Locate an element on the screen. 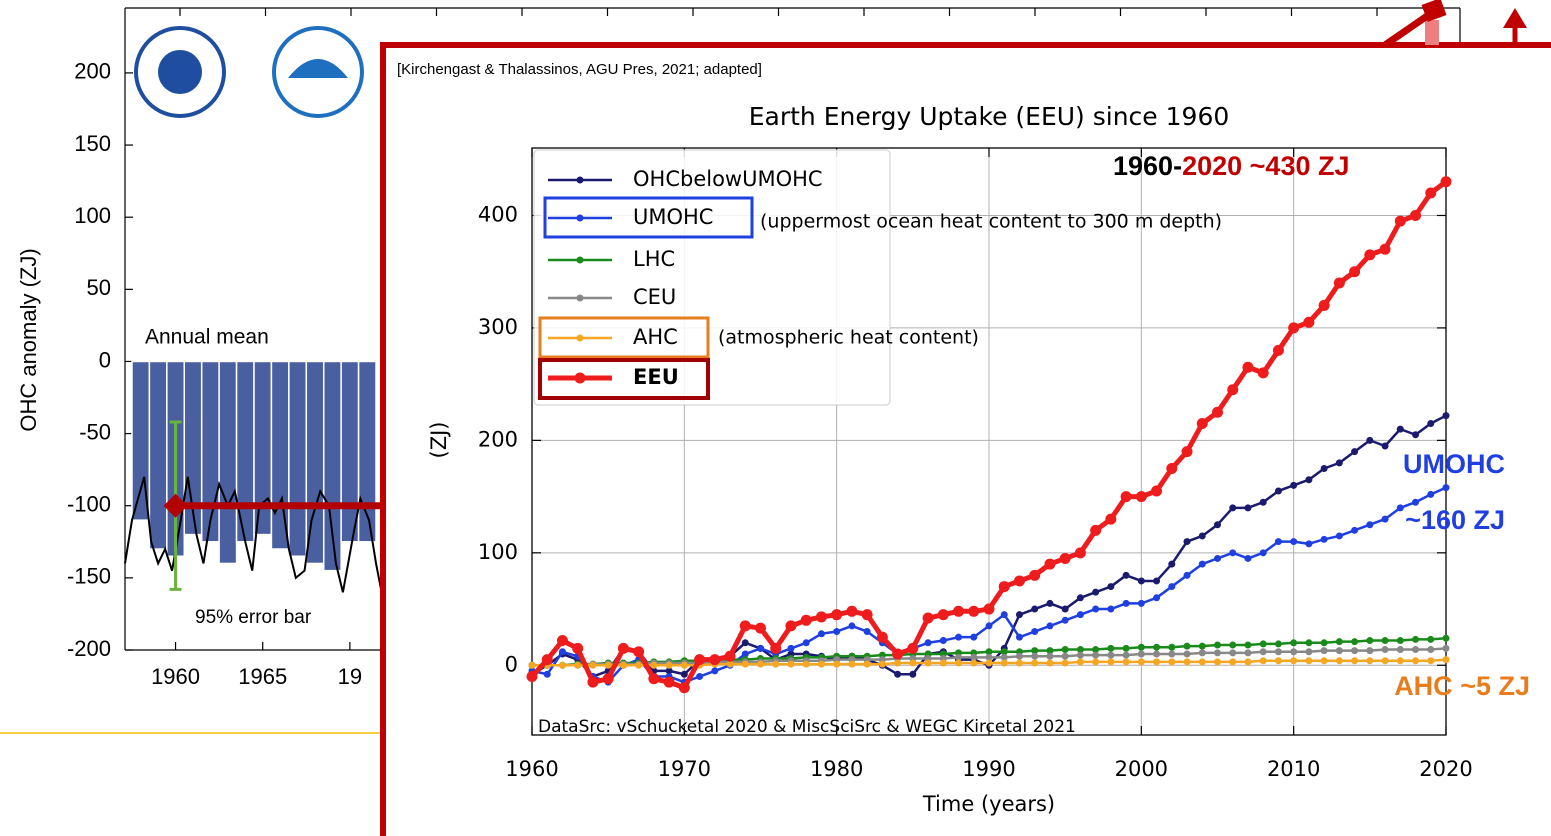  legend-label: UMOHC is located at coordinates (673, 217).